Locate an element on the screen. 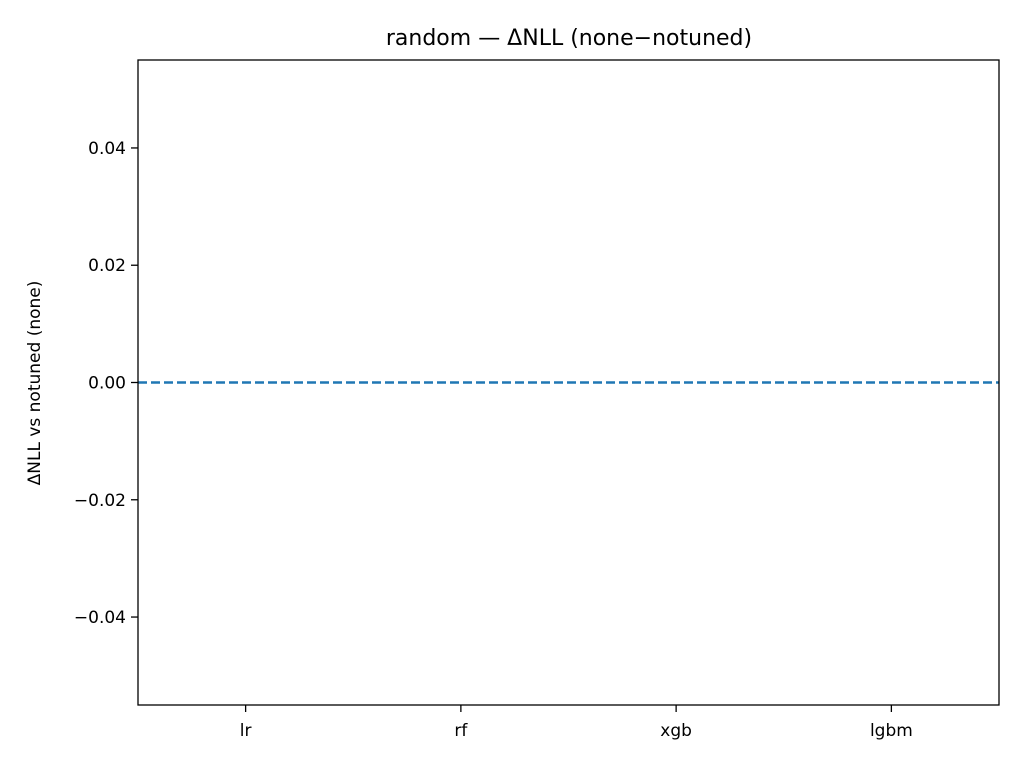 The image size is (1024, 768). chart-title: random — ΔNLL (none−notuned) is located at coordinates (569, 38).